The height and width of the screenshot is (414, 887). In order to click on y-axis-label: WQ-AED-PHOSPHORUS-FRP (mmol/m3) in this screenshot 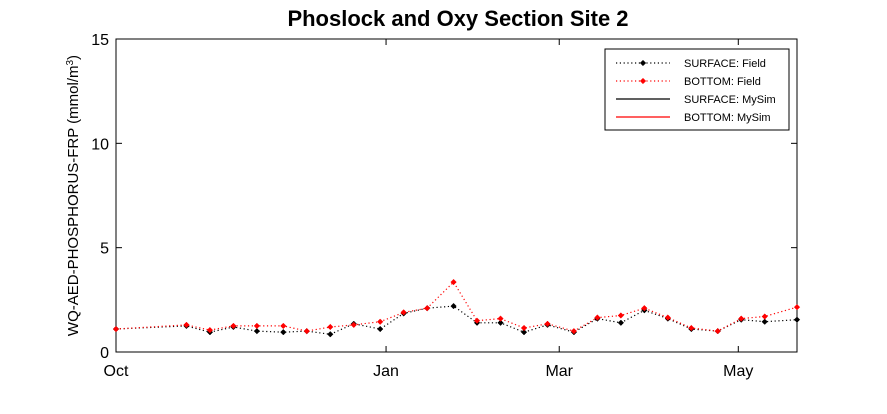, I will do `click(74, 195)`.